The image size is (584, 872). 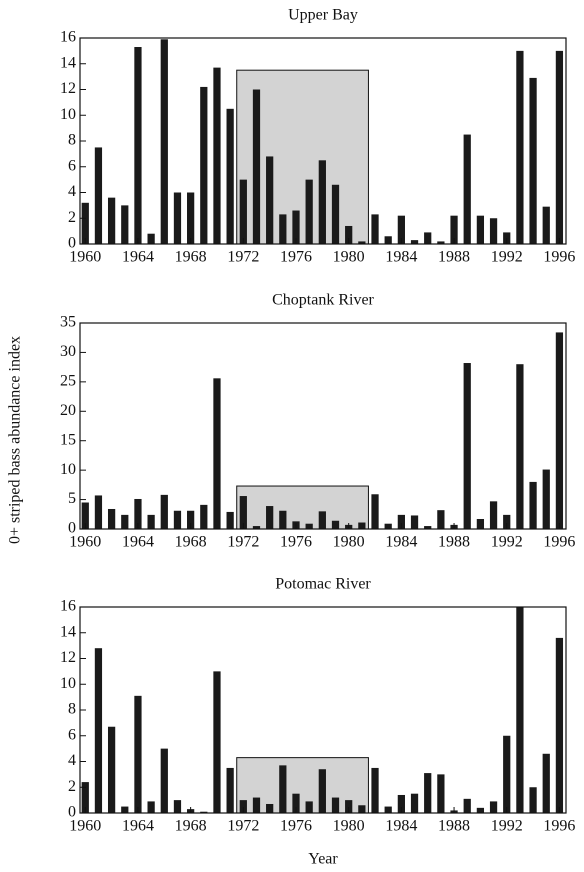 I want to click on y-axis-label: 0+ striped bass abundance index, so click(x=15, y=440).